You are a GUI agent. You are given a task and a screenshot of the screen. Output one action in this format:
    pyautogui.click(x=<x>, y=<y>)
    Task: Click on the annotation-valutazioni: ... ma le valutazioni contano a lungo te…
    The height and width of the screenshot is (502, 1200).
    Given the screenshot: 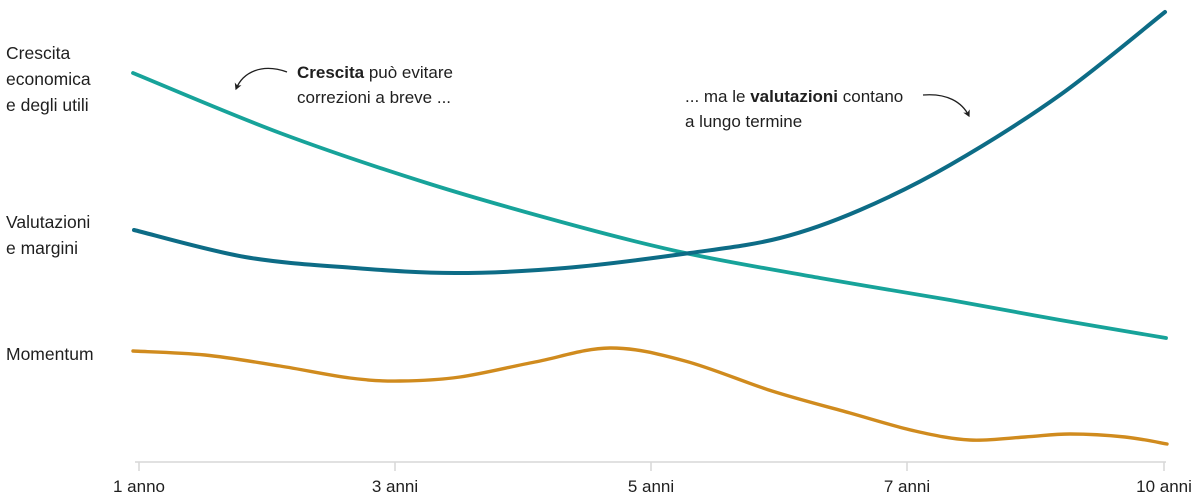 What is the action you would take?
    pyautogui.click(x=815, y=109)
    